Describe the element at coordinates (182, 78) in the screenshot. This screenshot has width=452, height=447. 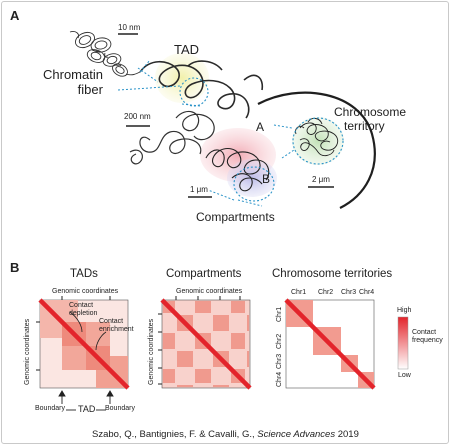
I see `tad-region` at that location.